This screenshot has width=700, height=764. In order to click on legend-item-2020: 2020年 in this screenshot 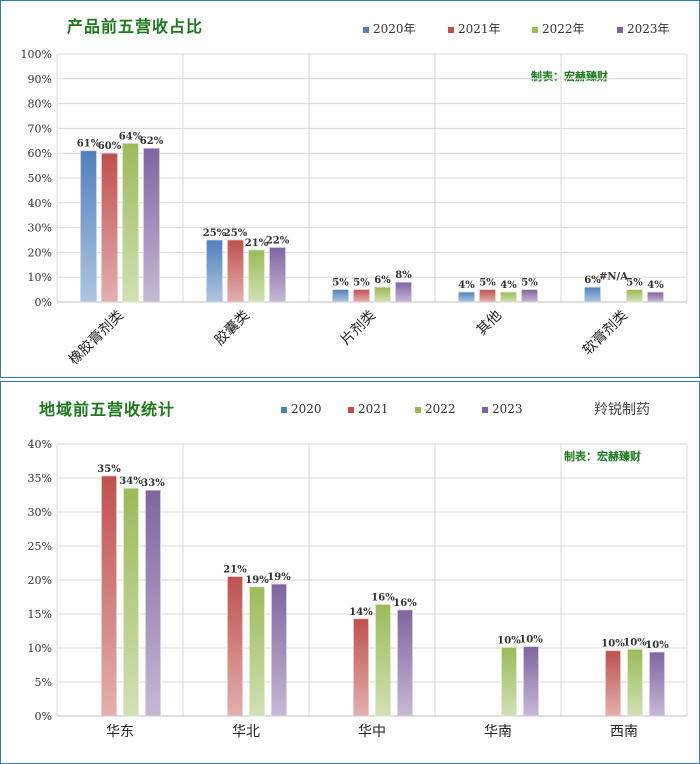, I will do `click(389, 28)`.